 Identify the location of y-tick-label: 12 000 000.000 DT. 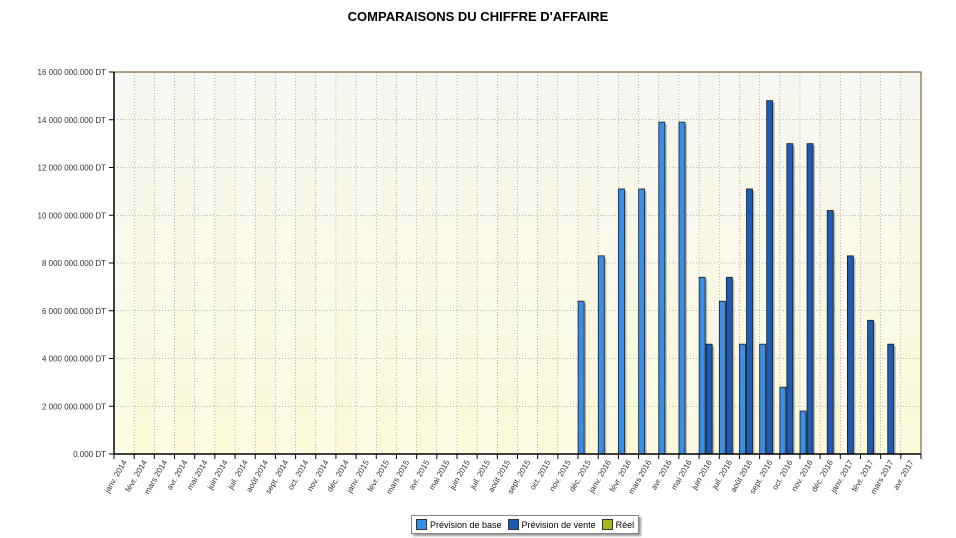
(72, 168).